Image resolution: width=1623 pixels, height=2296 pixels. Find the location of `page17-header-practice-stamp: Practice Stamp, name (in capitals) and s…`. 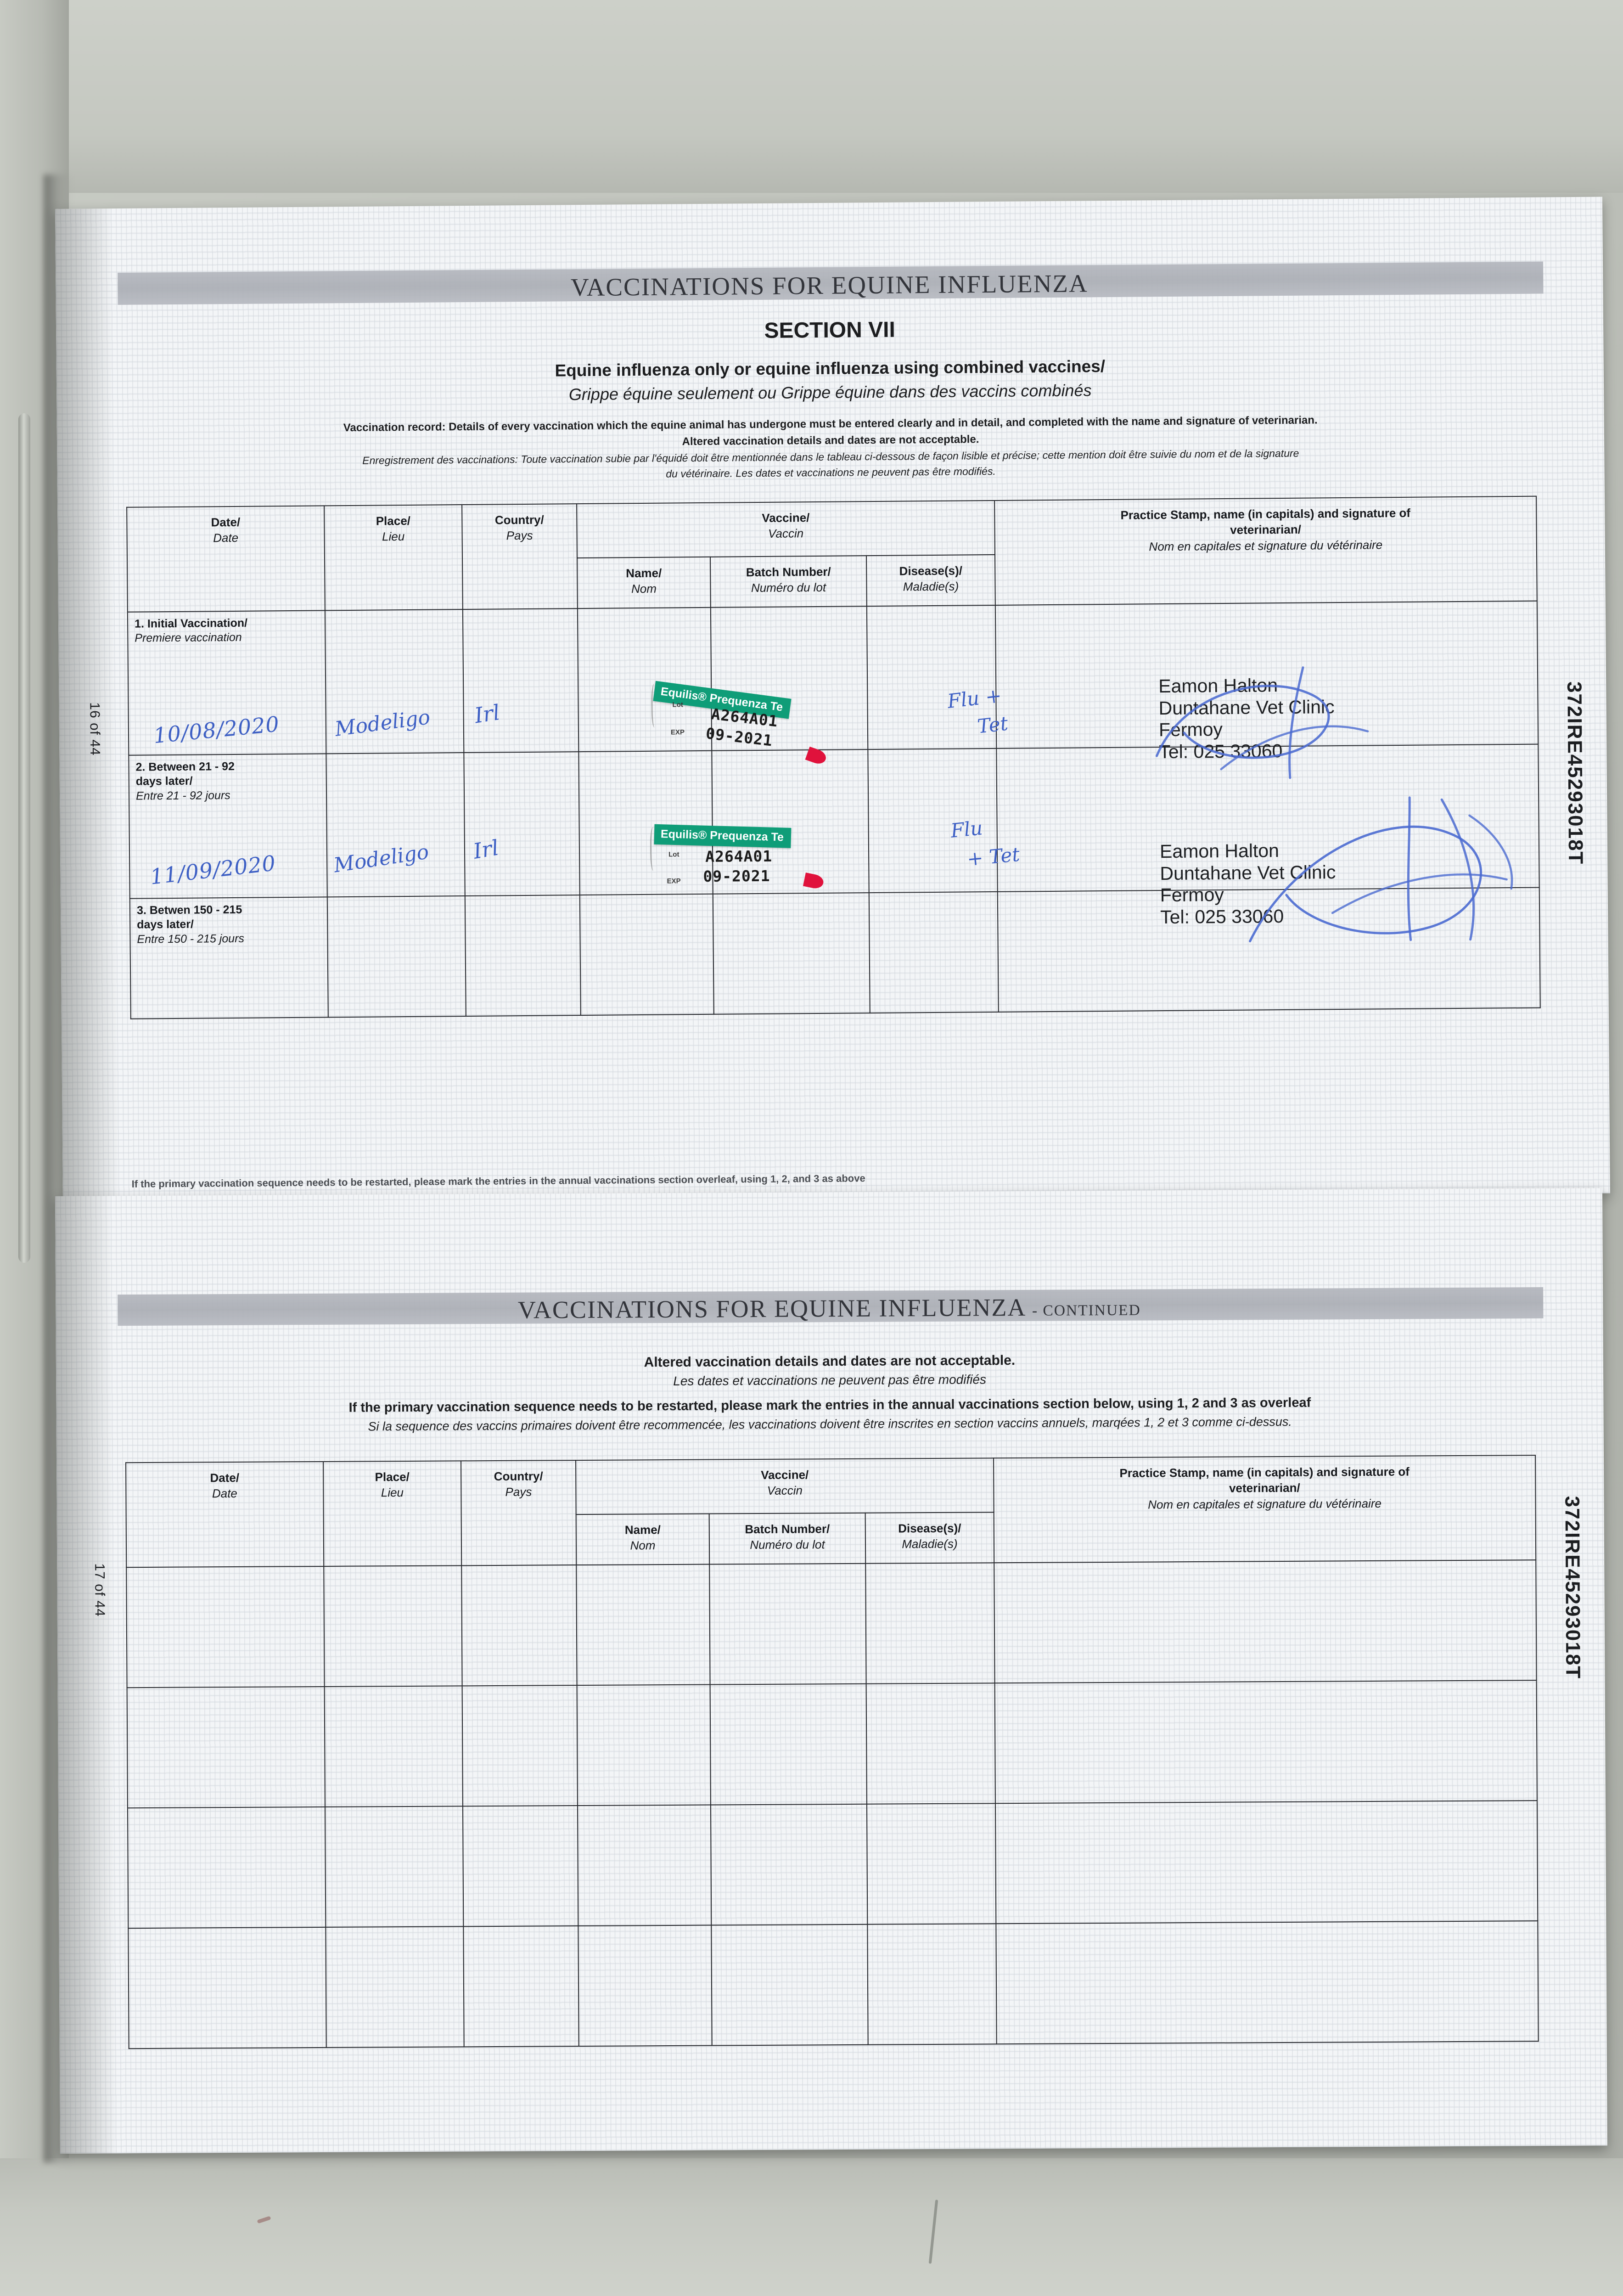

page17-header-practice-stamp: Practice Stamp, name (in capitals) and s… is located at coordinates (1265, 1509).